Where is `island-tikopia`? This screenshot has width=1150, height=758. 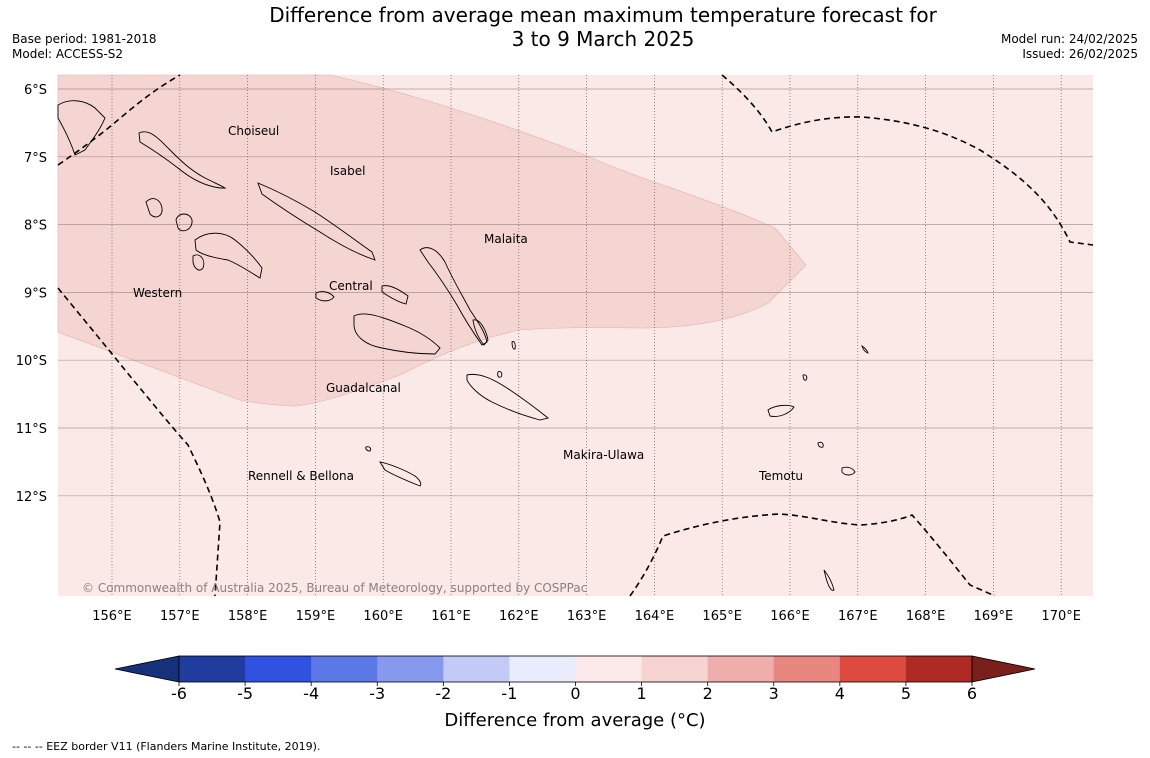
island-tikopia is located at coordinates (829, 580).